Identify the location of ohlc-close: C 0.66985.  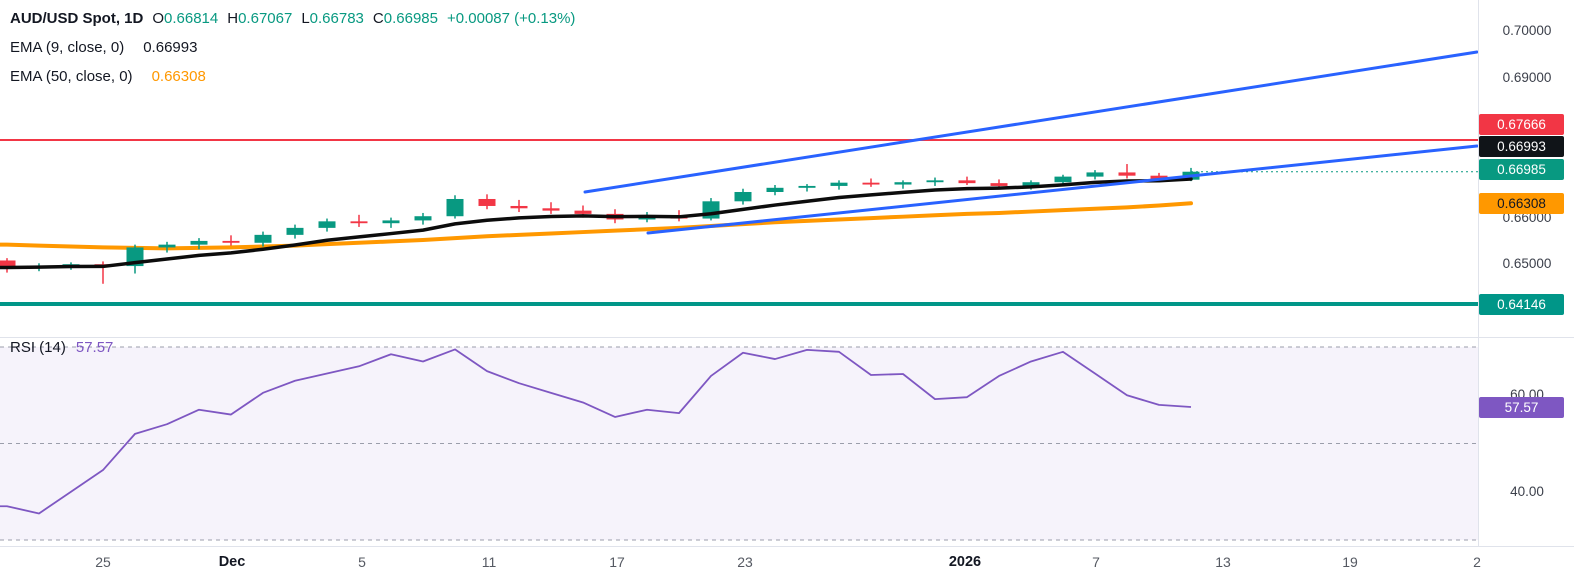
(405, 18).